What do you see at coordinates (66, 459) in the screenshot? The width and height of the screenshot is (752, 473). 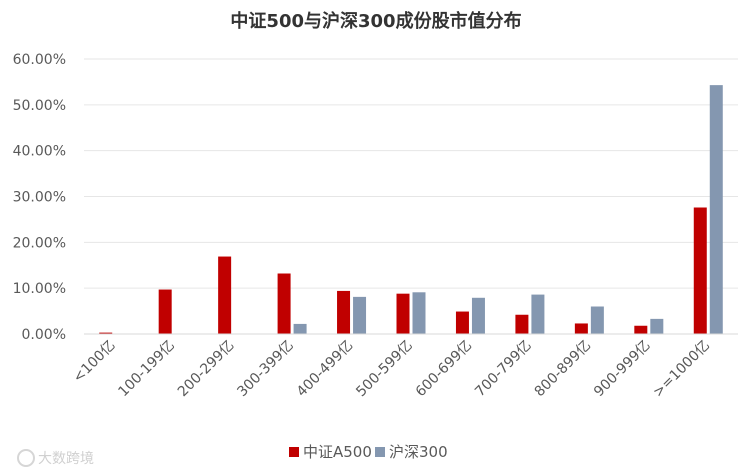 I see `watermark-text: 大数跨境` at bounding box center [66, 459].